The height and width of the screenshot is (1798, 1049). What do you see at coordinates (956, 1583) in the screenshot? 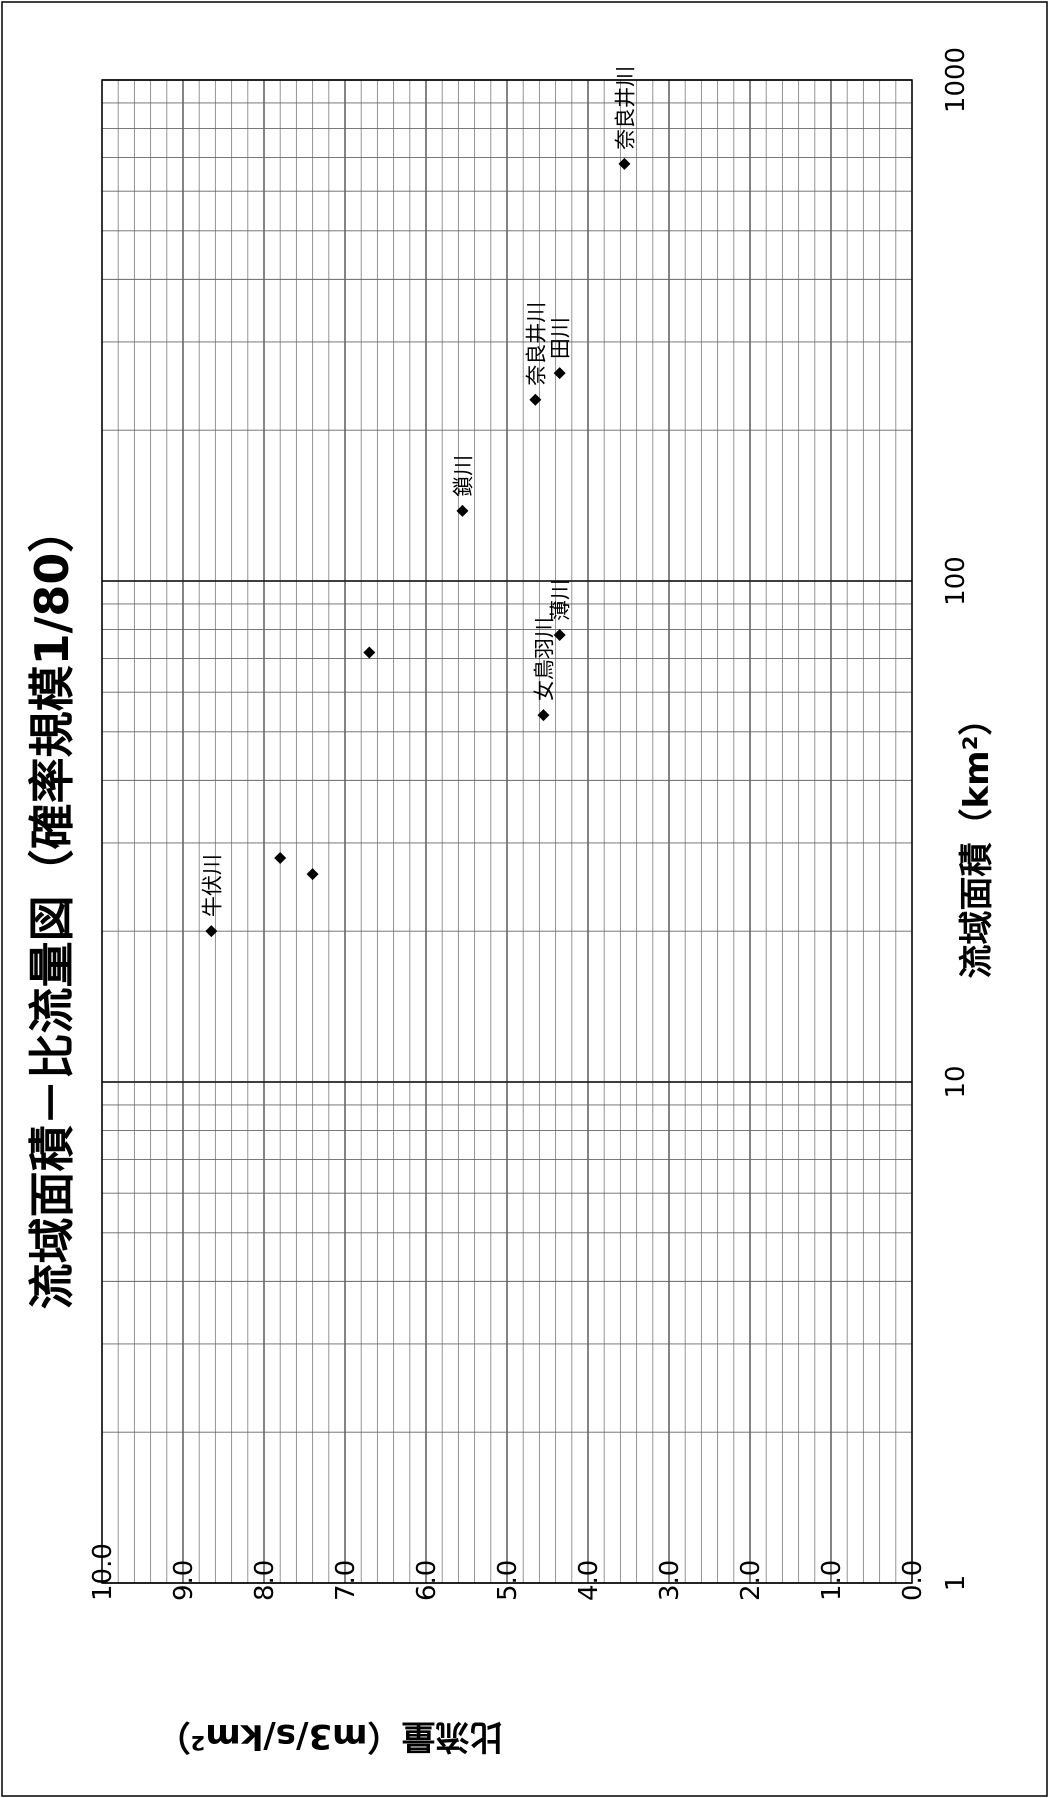
I see `x-tick-label: 1` at bounding box center [956, 1583].